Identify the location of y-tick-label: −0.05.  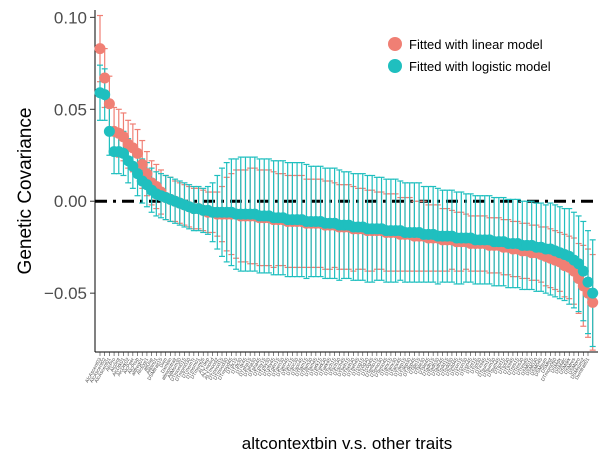
(65, 293).